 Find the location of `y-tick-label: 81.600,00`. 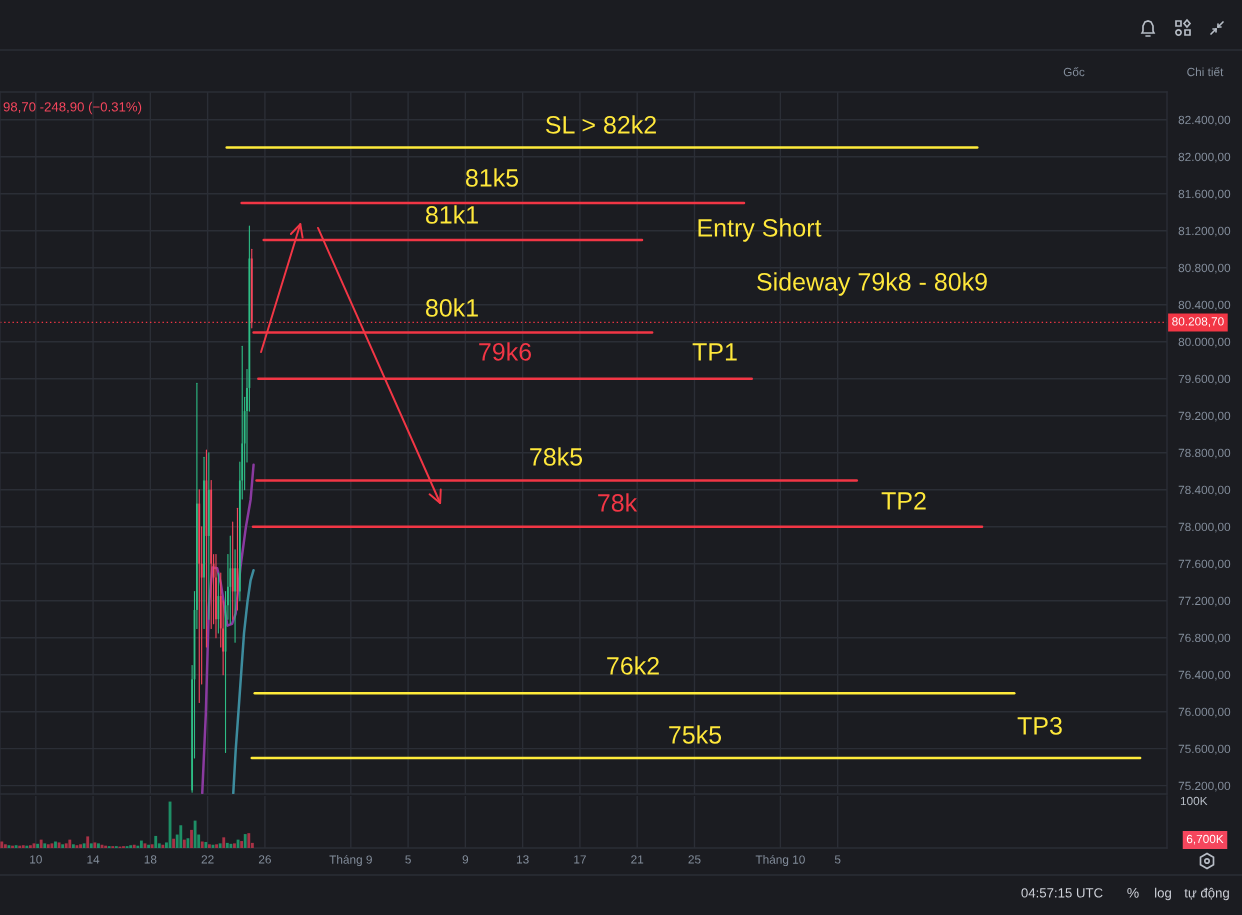

y-tick-label: 81.600,00 is located at coordinates (1204, 194).